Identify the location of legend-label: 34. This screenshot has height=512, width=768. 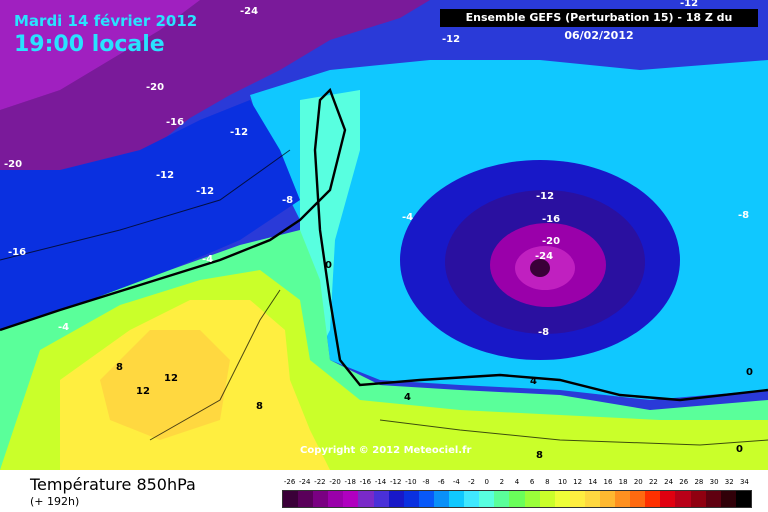
(744, 482).